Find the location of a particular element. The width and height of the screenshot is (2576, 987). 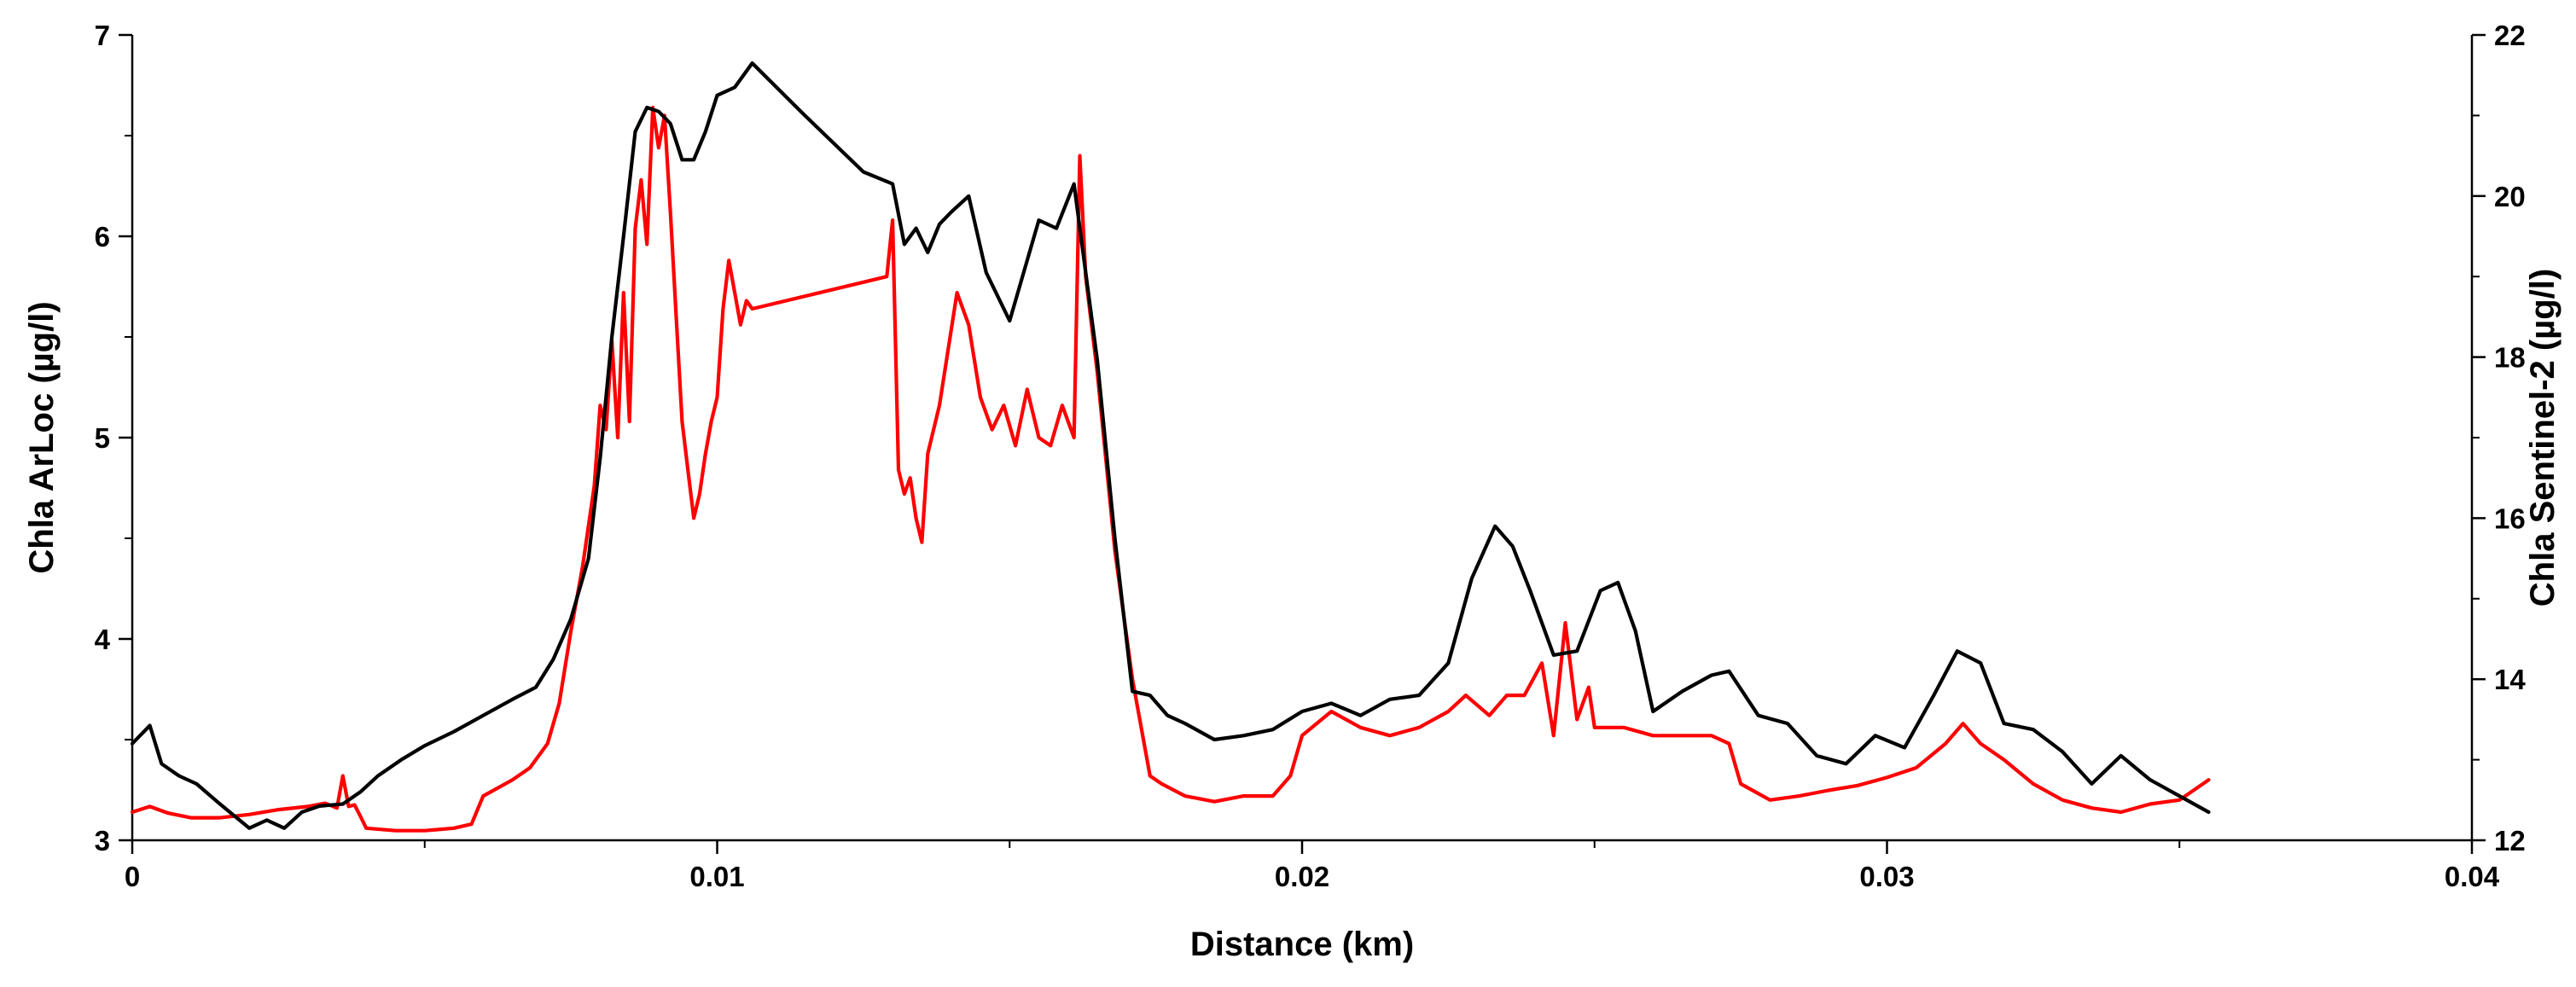

x-tick-label: 0.03 is located at coordinates (1886, 876).